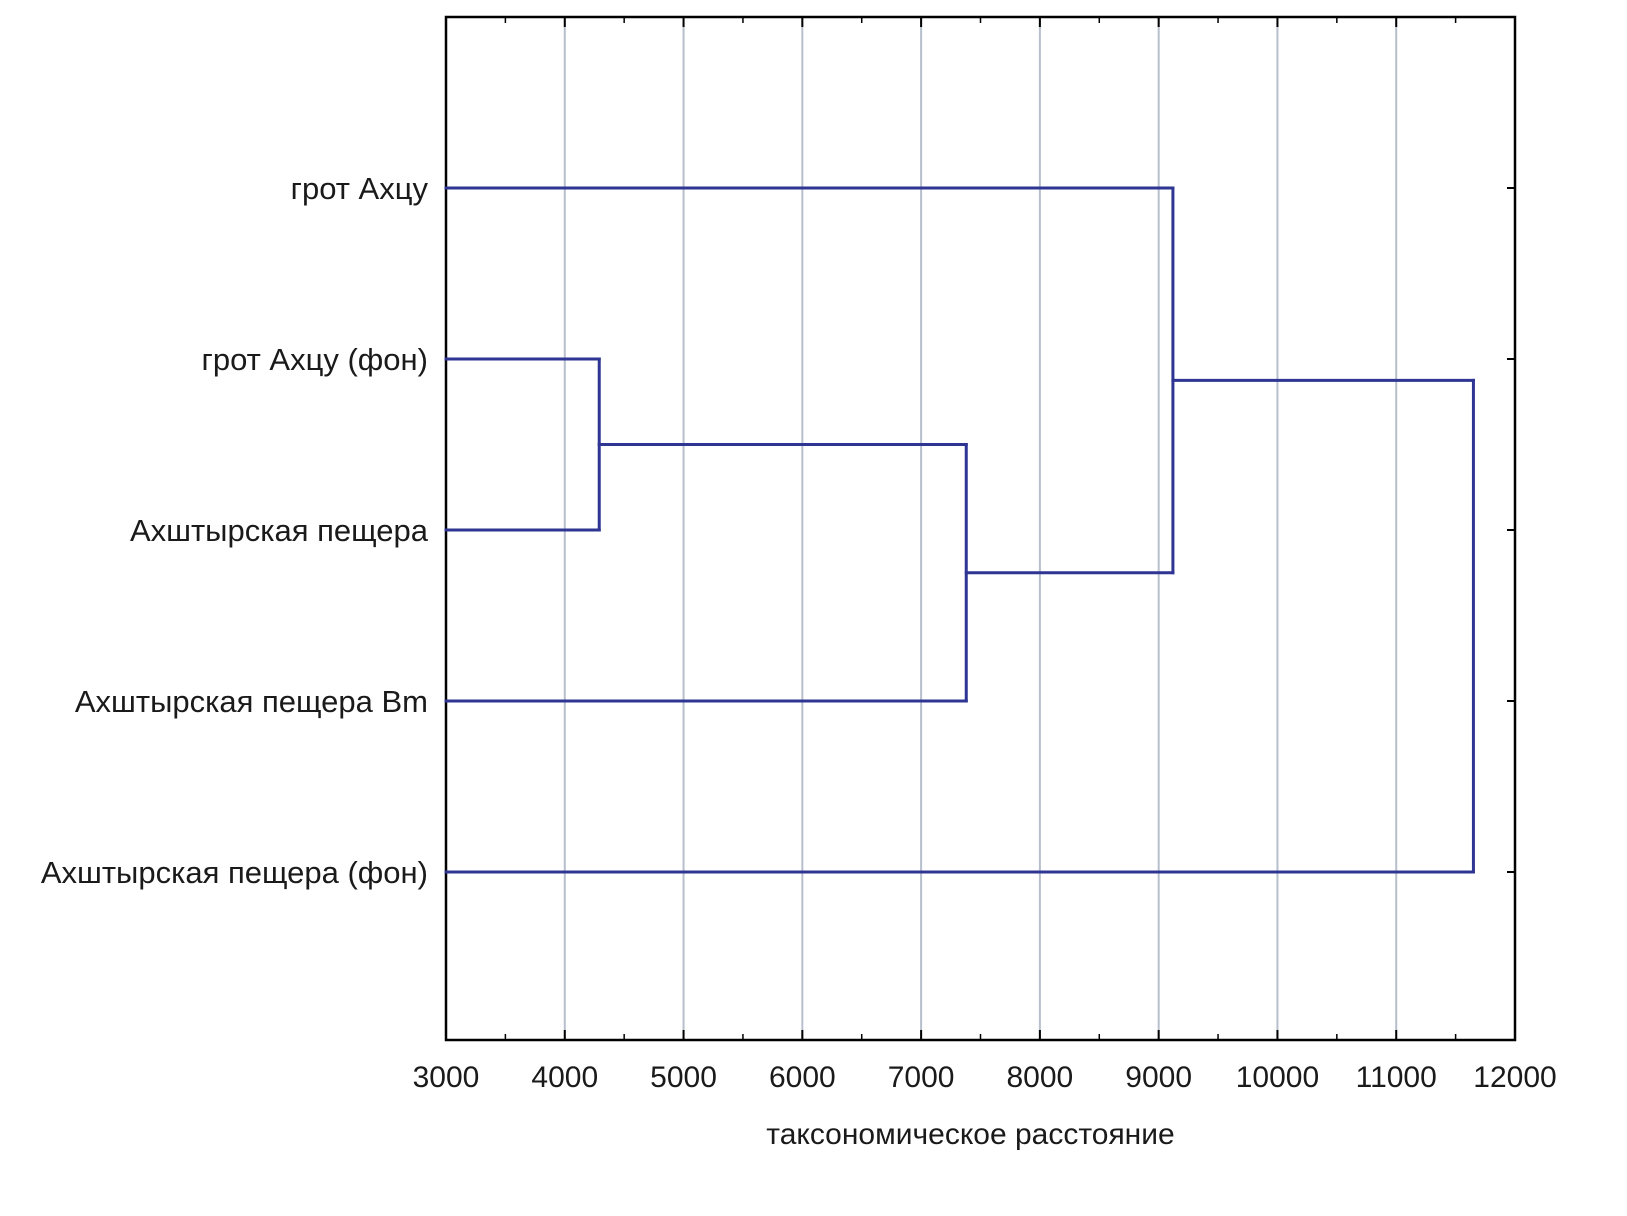 The height and width of the screenshot is (1216, 1627). I want to click on x-tick-label-11000: 11000, so click(1396, 1077).